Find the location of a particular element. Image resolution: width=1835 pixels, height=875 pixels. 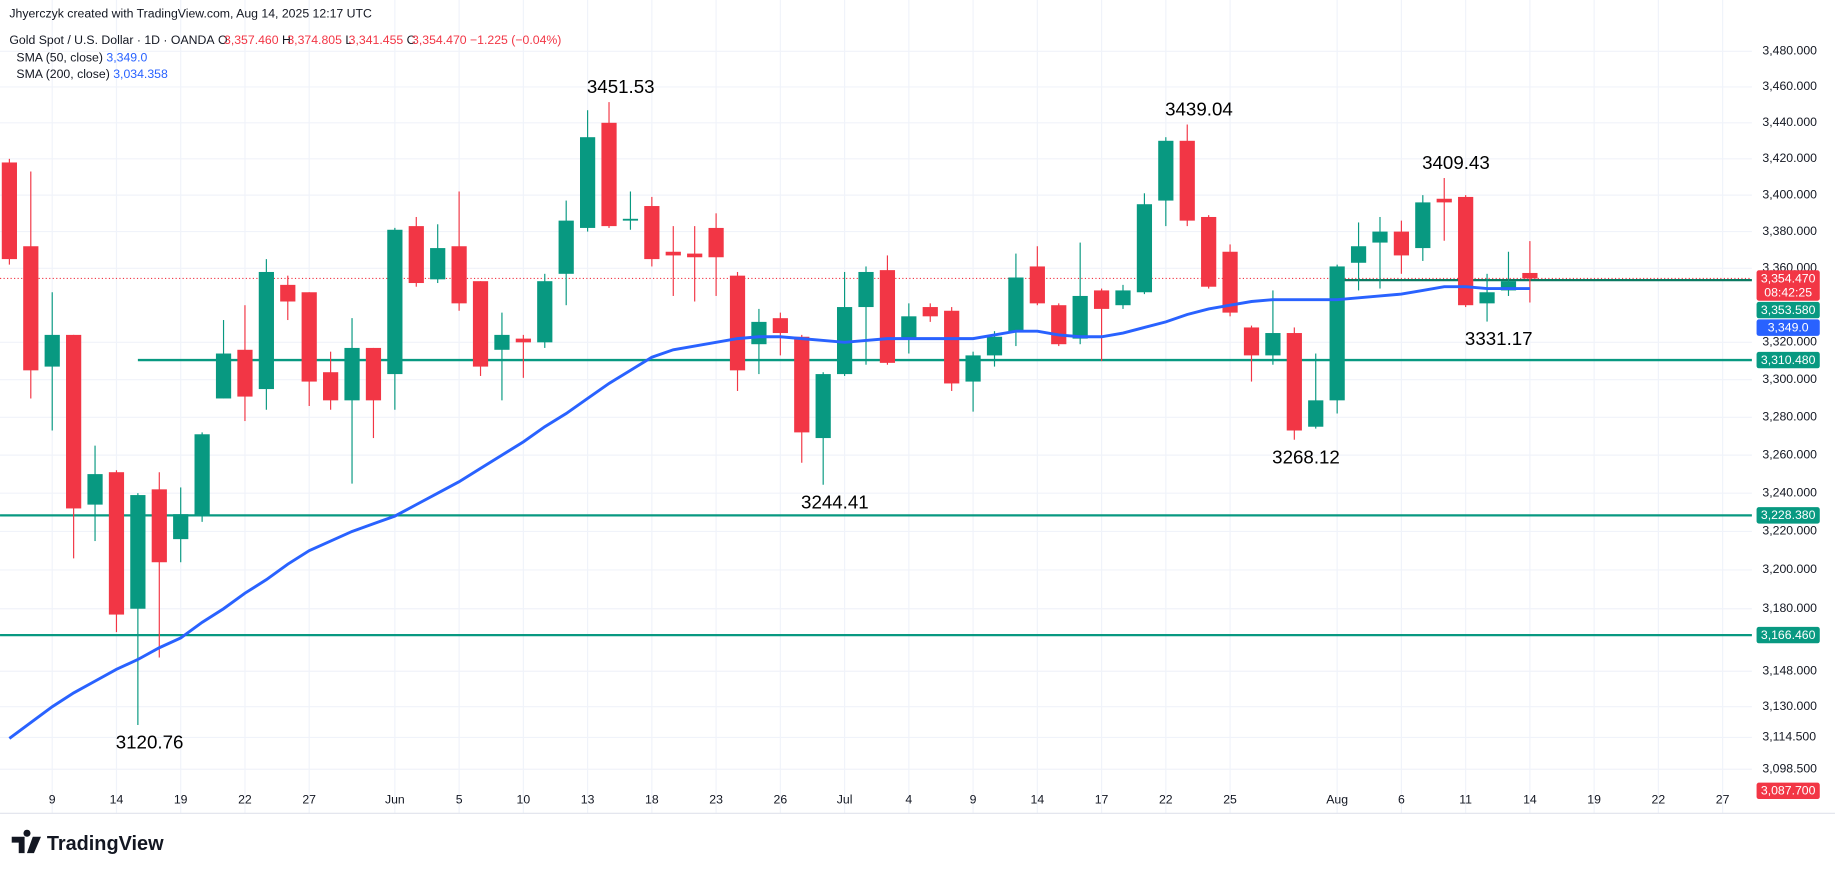

price-annotation: 3244.41 is located at coordinates (835, 501).